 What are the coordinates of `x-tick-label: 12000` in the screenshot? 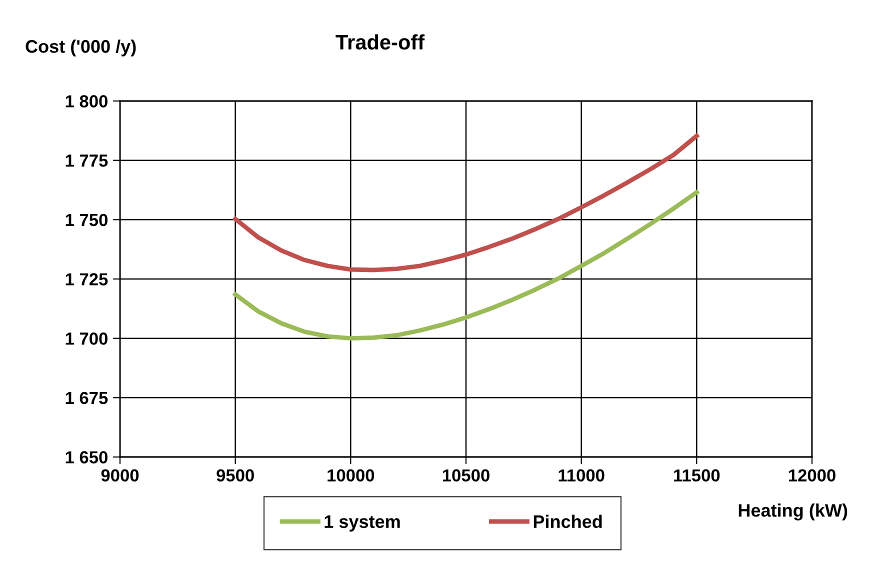 It's located at (812, 475).